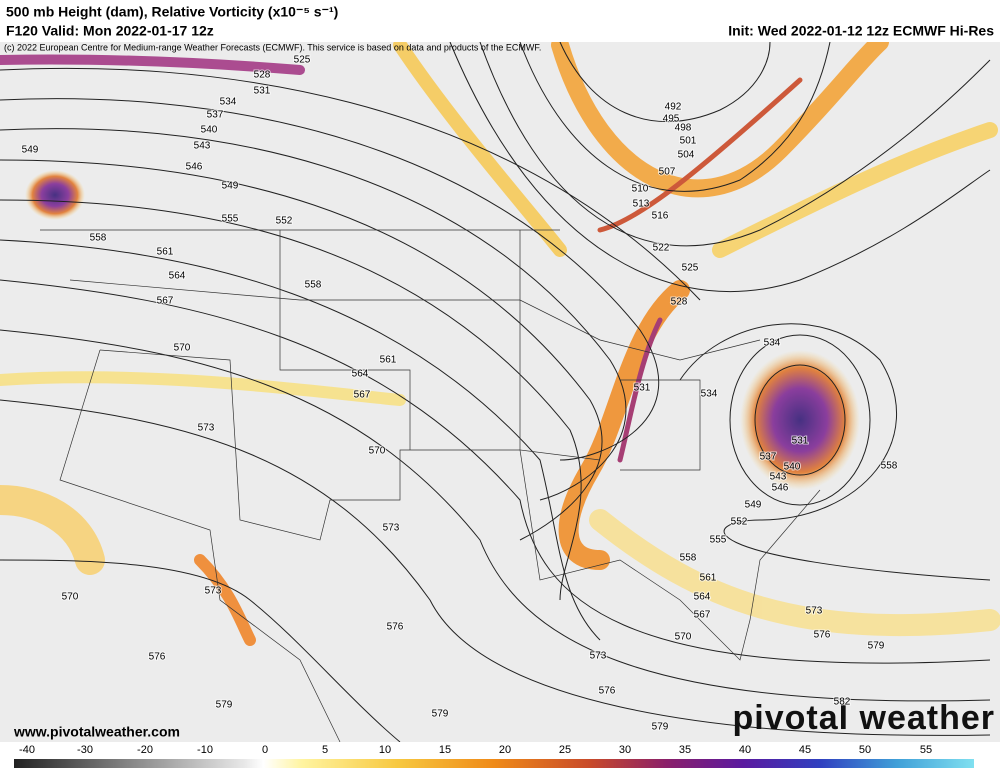  Describe the element at coordinates (494, 763) in the screenshot. I see `colorbar` at that location.